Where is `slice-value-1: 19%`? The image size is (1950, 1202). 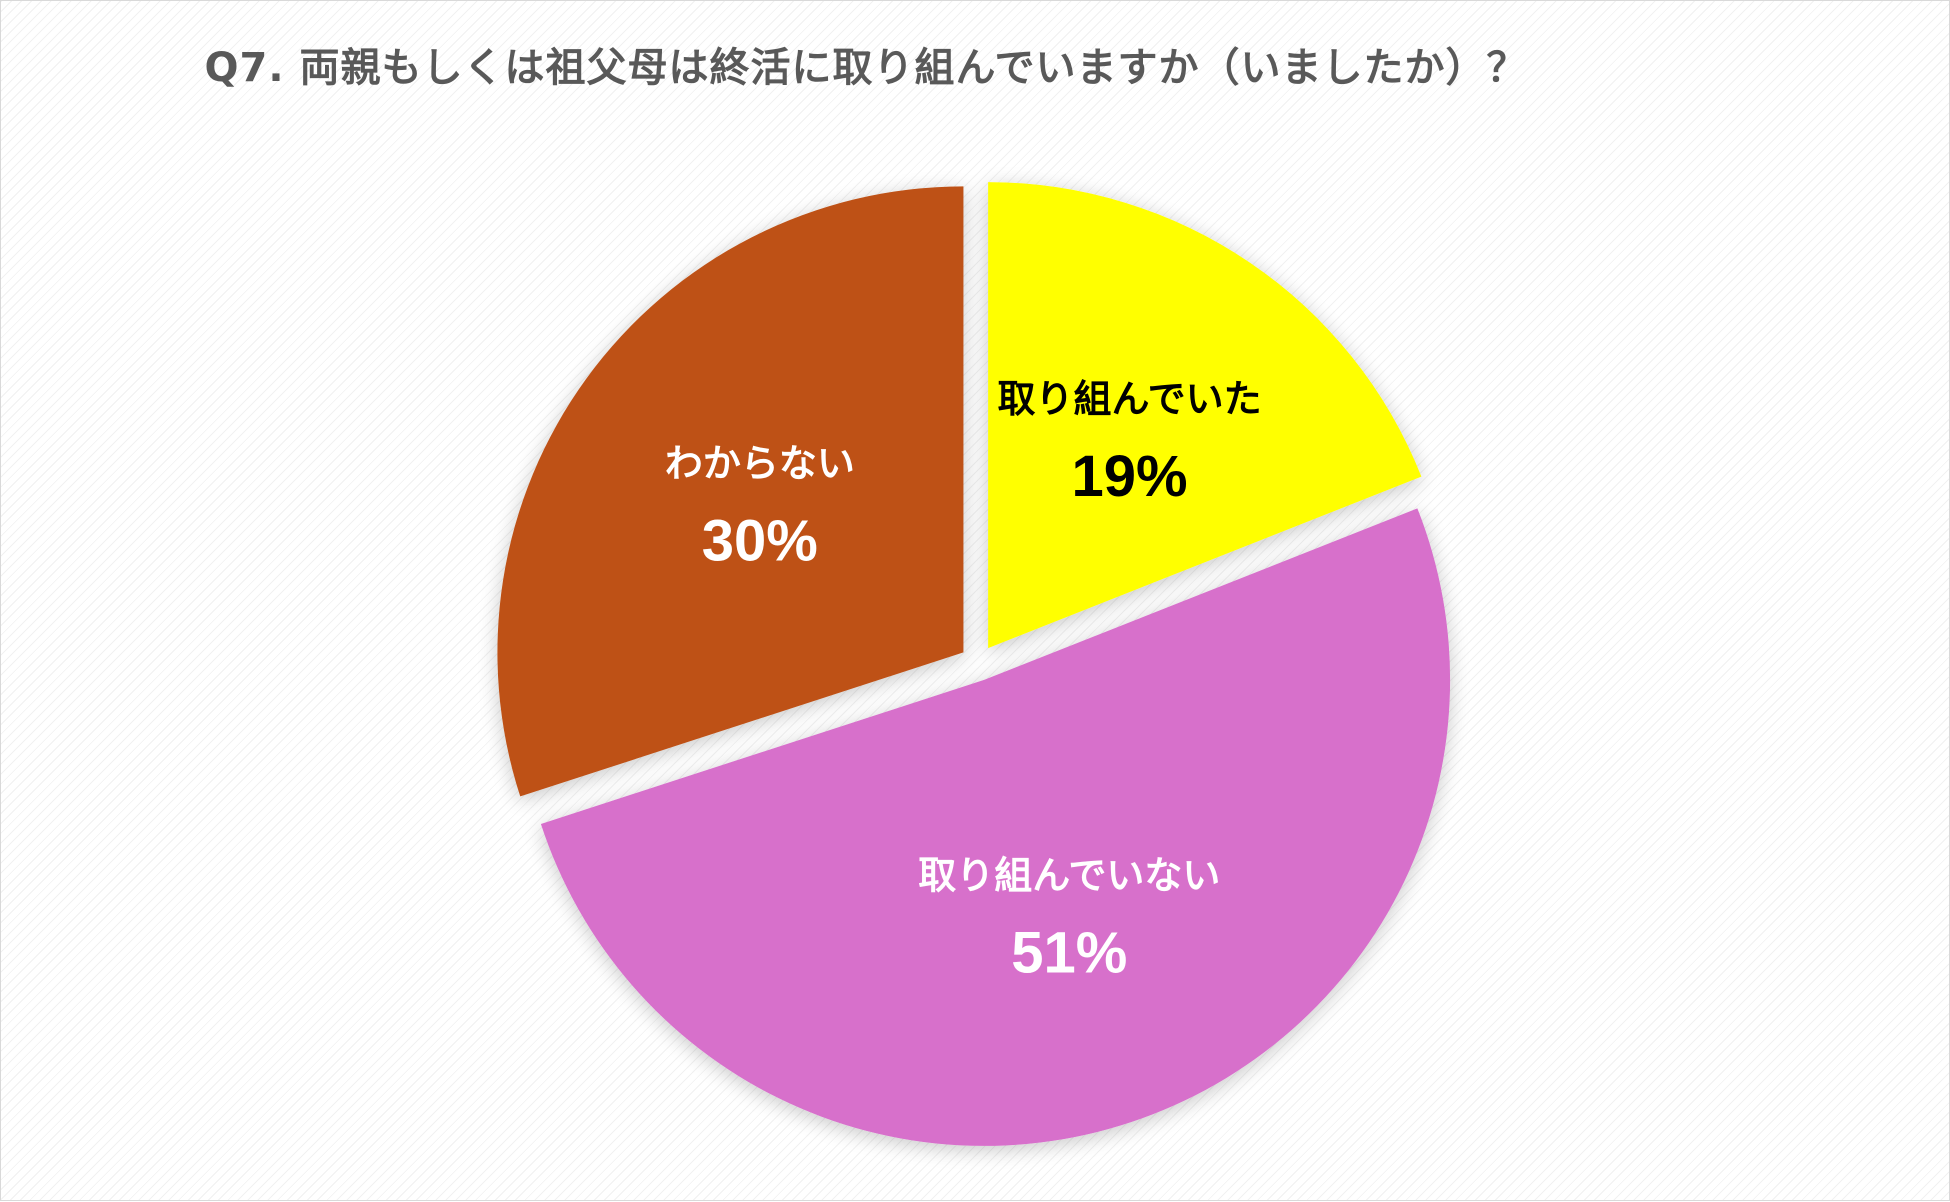
slice-value-1: 19% is located at coordinates (1130, 476).